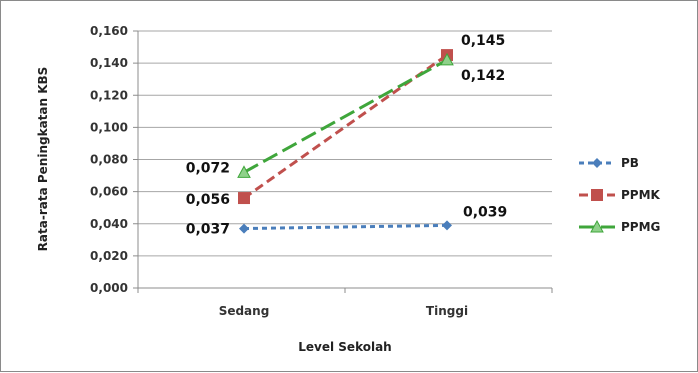  What do you see at coordinates (640, 227) in the screenshot?
I see `legend-label: PPMG` at bounding box center [640, 227].